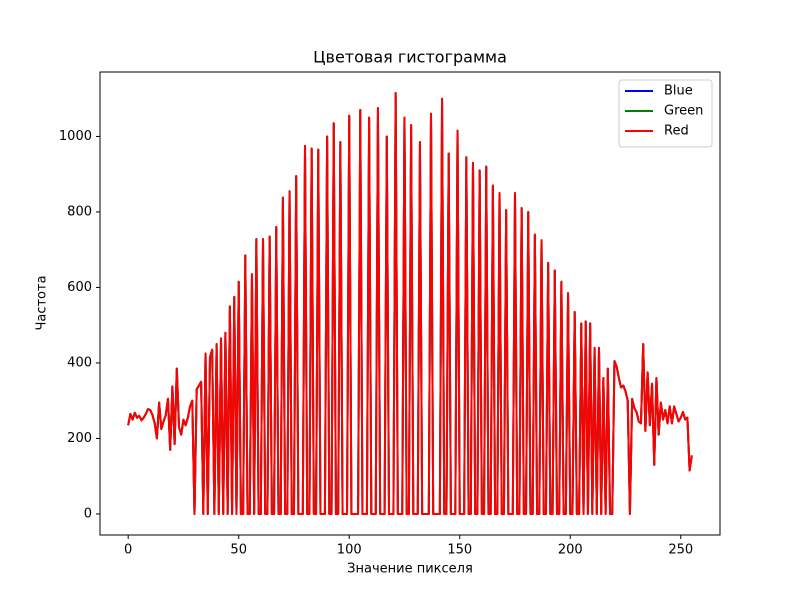 Image resolution: width=800 pixels, height=600 pixels. What do you see at coordinates (128, 550) in the screenshot?
I see `x-tick-label: 0` at bounding box center [128, 550].